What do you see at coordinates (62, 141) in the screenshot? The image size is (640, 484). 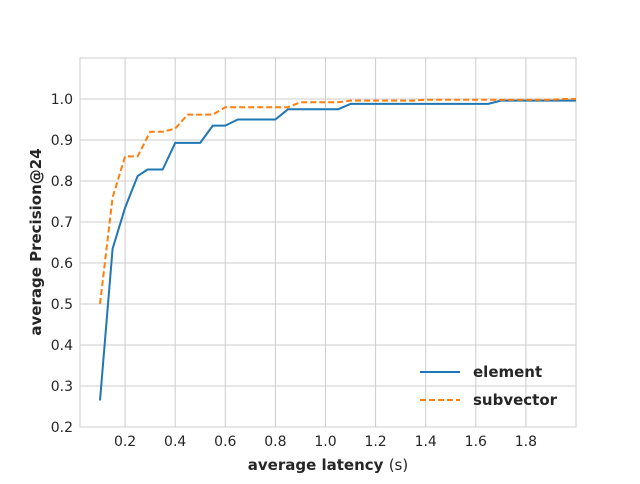 I see `y-tick-label: 0.9` at bounding box center [62, 141].